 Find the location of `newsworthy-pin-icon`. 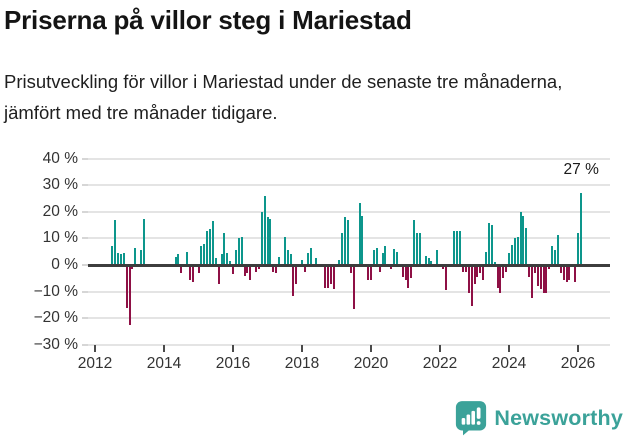

newsworthy-pin-icon is located at coordinates (471, 418).